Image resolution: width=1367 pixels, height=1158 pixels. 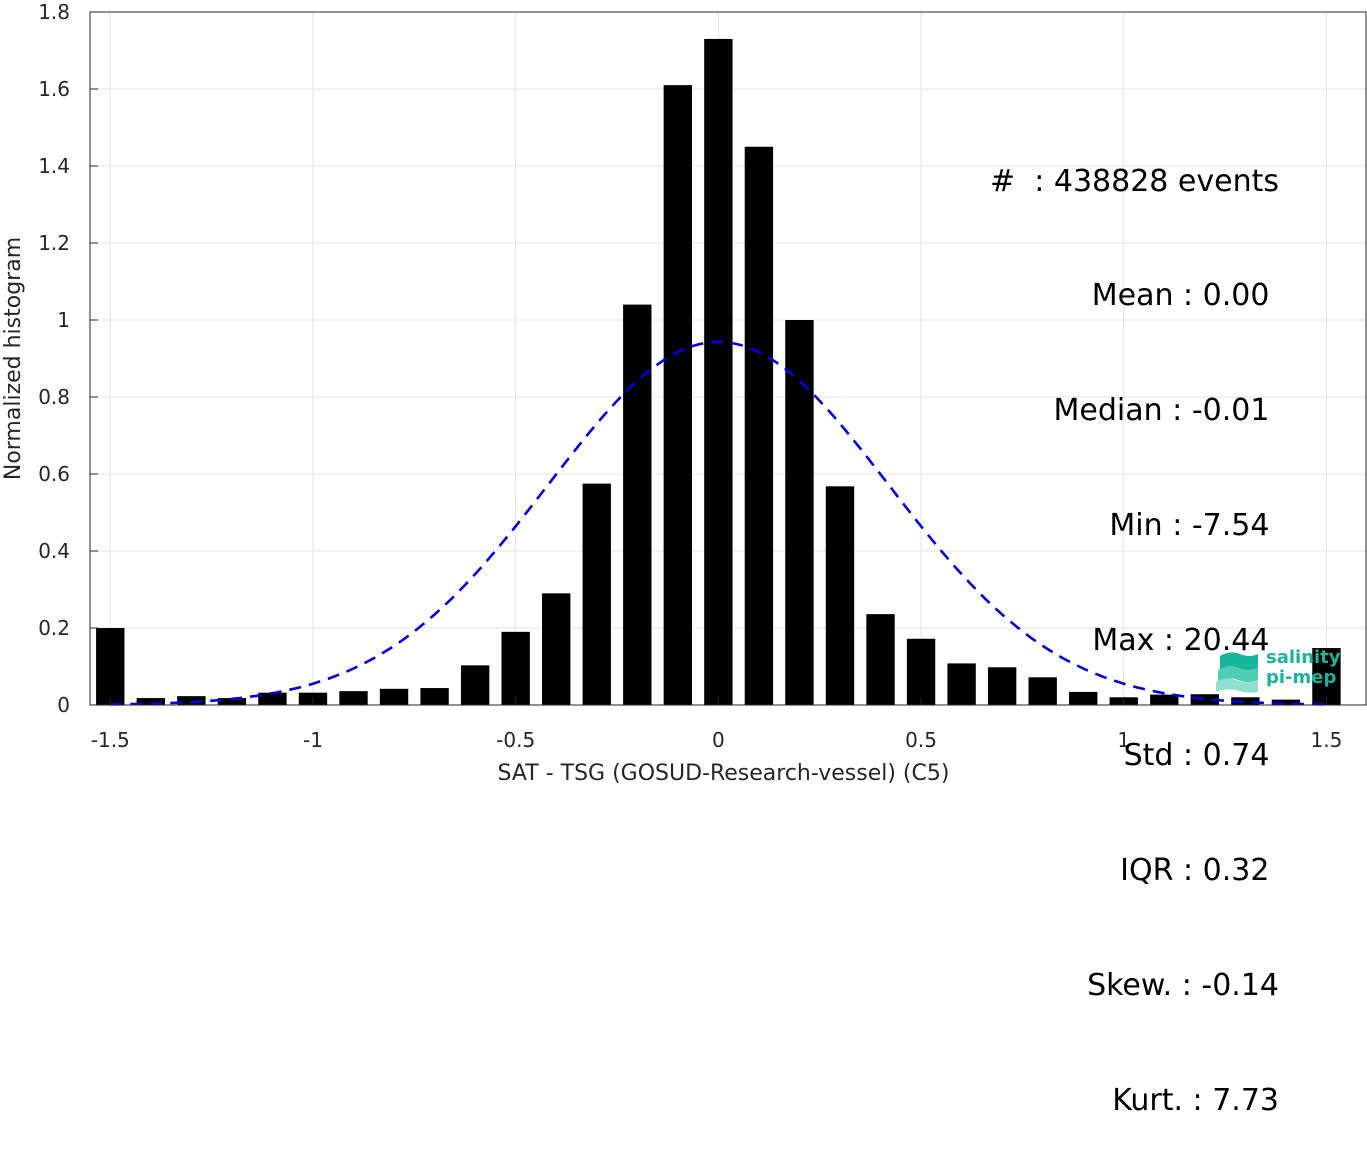 What do you see at coordinates (1134, 181) in the screenshot?
I see `stat-events: # : 438828 events` at bounding box center [1134, 181].